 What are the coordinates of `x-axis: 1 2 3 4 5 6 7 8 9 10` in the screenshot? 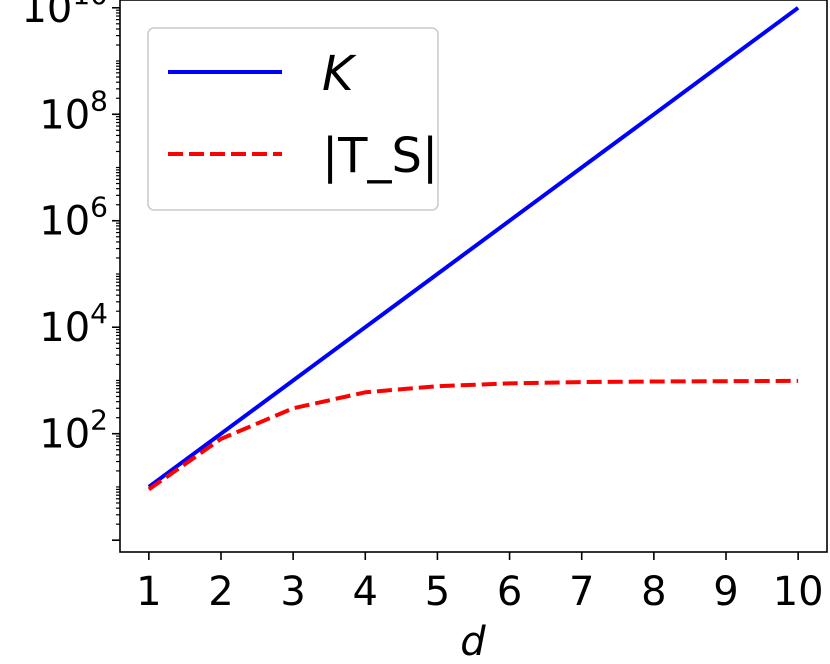 It's located at (480, 583).